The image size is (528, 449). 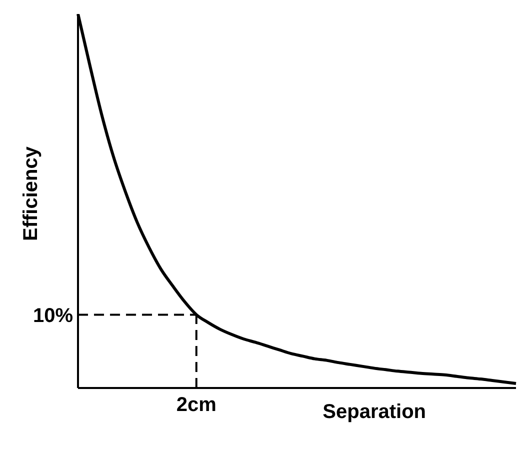 I want to click on text: 2cm, so click(x=196, y=405).